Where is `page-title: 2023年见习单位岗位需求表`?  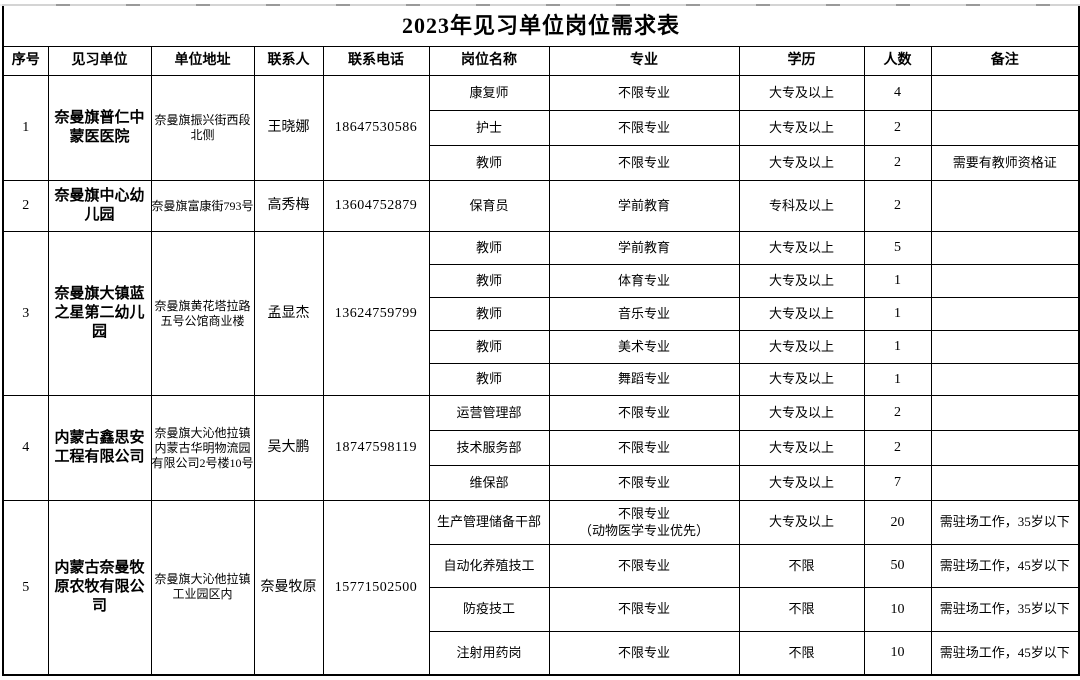
page-title: 2023年见习单位岗位需求表 is located at coordinates (541, 25).